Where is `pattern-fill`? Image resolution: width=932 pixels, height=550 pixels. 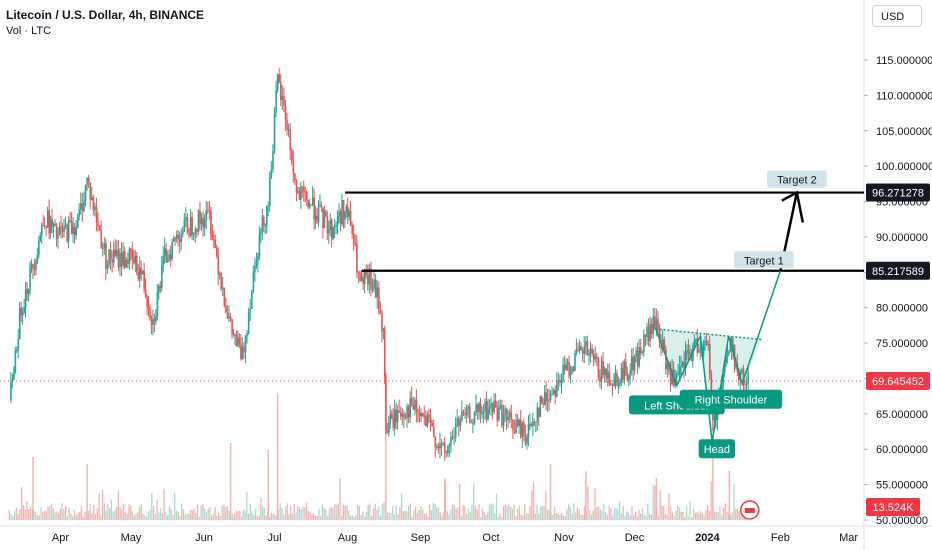 pattern-fill is located at coordinates (708, 385).